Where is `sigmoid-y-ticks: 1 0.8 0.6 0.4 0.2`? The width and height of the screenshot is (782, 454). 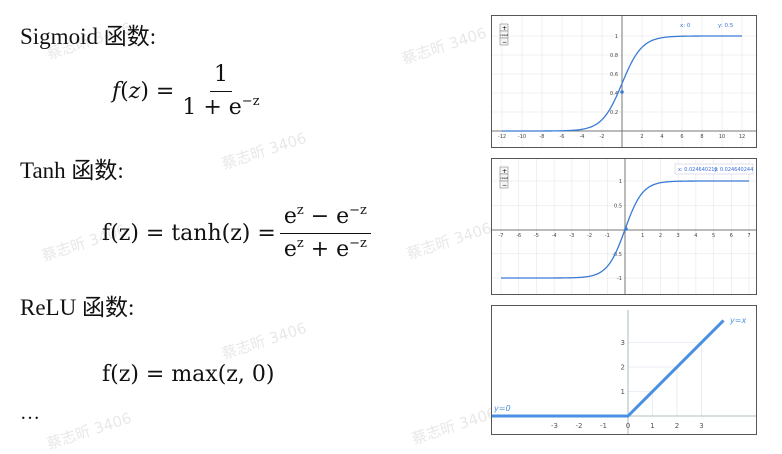
sigmoid-y-ticks: 1 0.8 0.6 0.4 0.2 is located at coordinates (614, 75).